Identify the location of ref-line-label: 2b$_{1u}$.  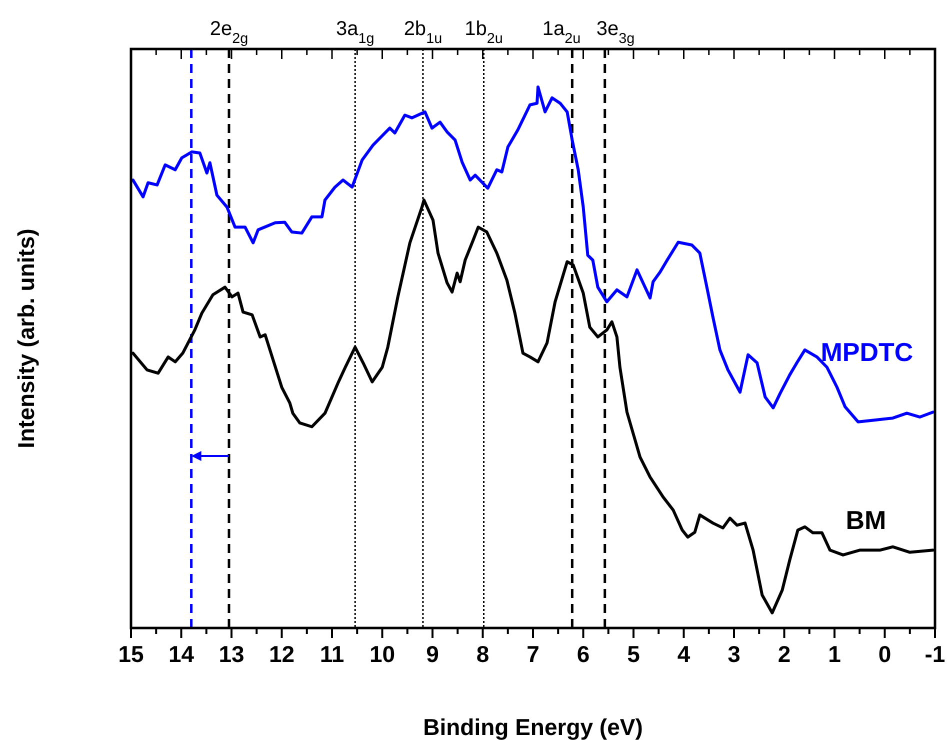
(423, 32).